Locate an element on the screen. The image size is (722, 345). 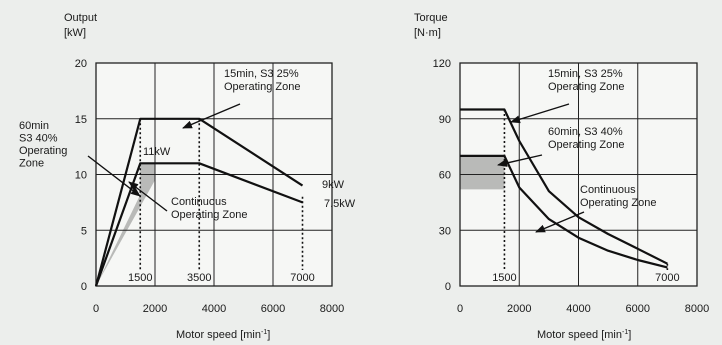
y-tick-label: 90 is located at coordinates (445, 120).